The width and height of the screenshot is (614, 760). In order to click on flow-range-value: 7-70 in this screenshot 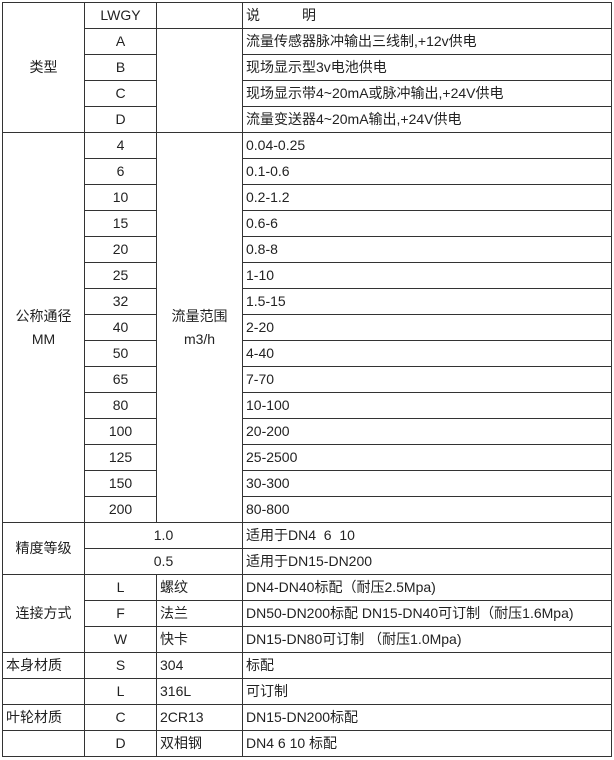, I will do `click(427, 379)`.